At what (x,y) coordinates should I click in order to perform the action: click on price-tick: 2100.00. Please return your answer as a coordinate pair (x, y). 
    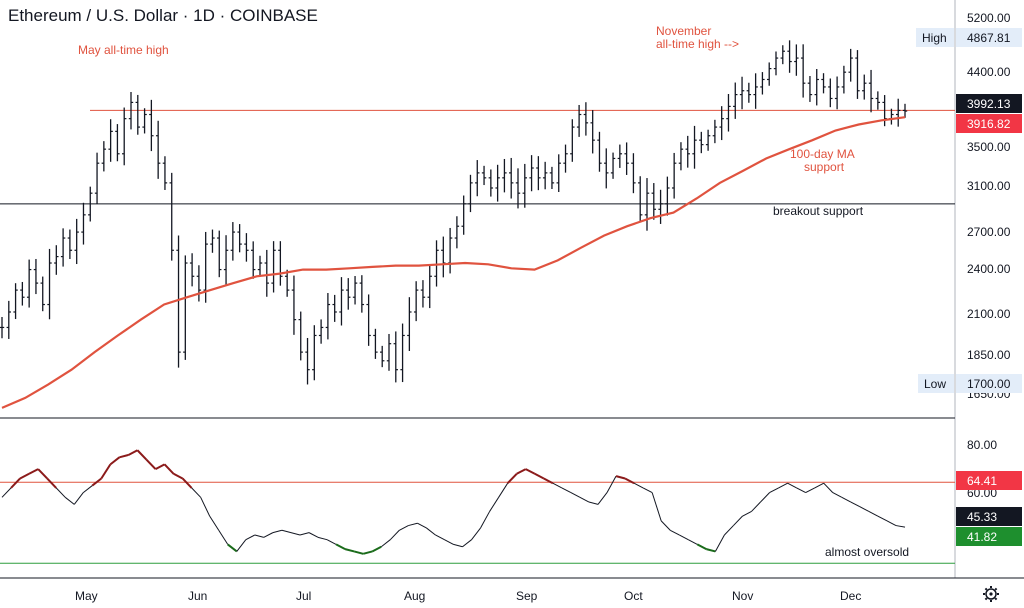
    Looking at the image, I should click on (989, 314).